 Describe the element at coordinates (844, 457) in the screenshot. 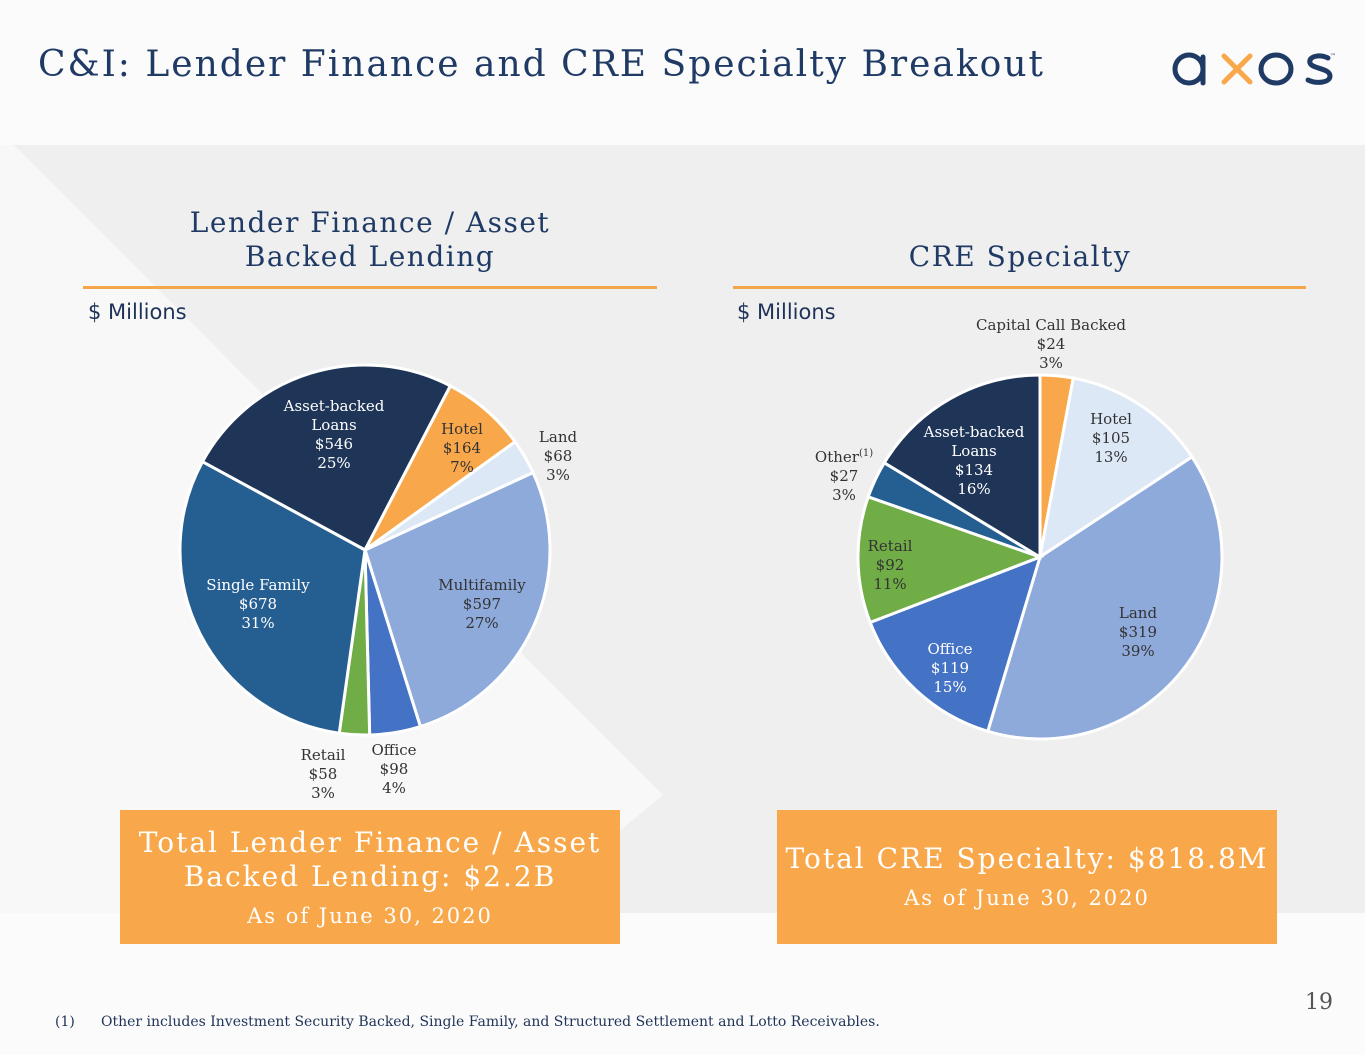

I see `cre-label-name: Other(1)` at that location.